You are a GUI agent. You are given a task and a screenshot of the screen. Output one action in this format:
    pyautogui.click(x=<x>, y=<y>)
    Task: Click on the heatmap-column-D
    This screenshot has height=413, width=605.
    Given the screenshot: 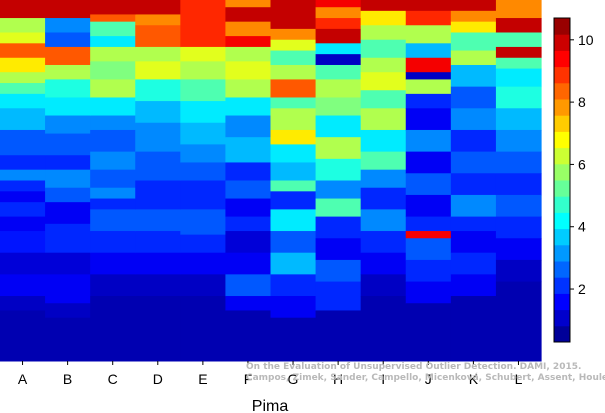 What is the action you would take?
    pyautogui.click(x=158, y=181)
    